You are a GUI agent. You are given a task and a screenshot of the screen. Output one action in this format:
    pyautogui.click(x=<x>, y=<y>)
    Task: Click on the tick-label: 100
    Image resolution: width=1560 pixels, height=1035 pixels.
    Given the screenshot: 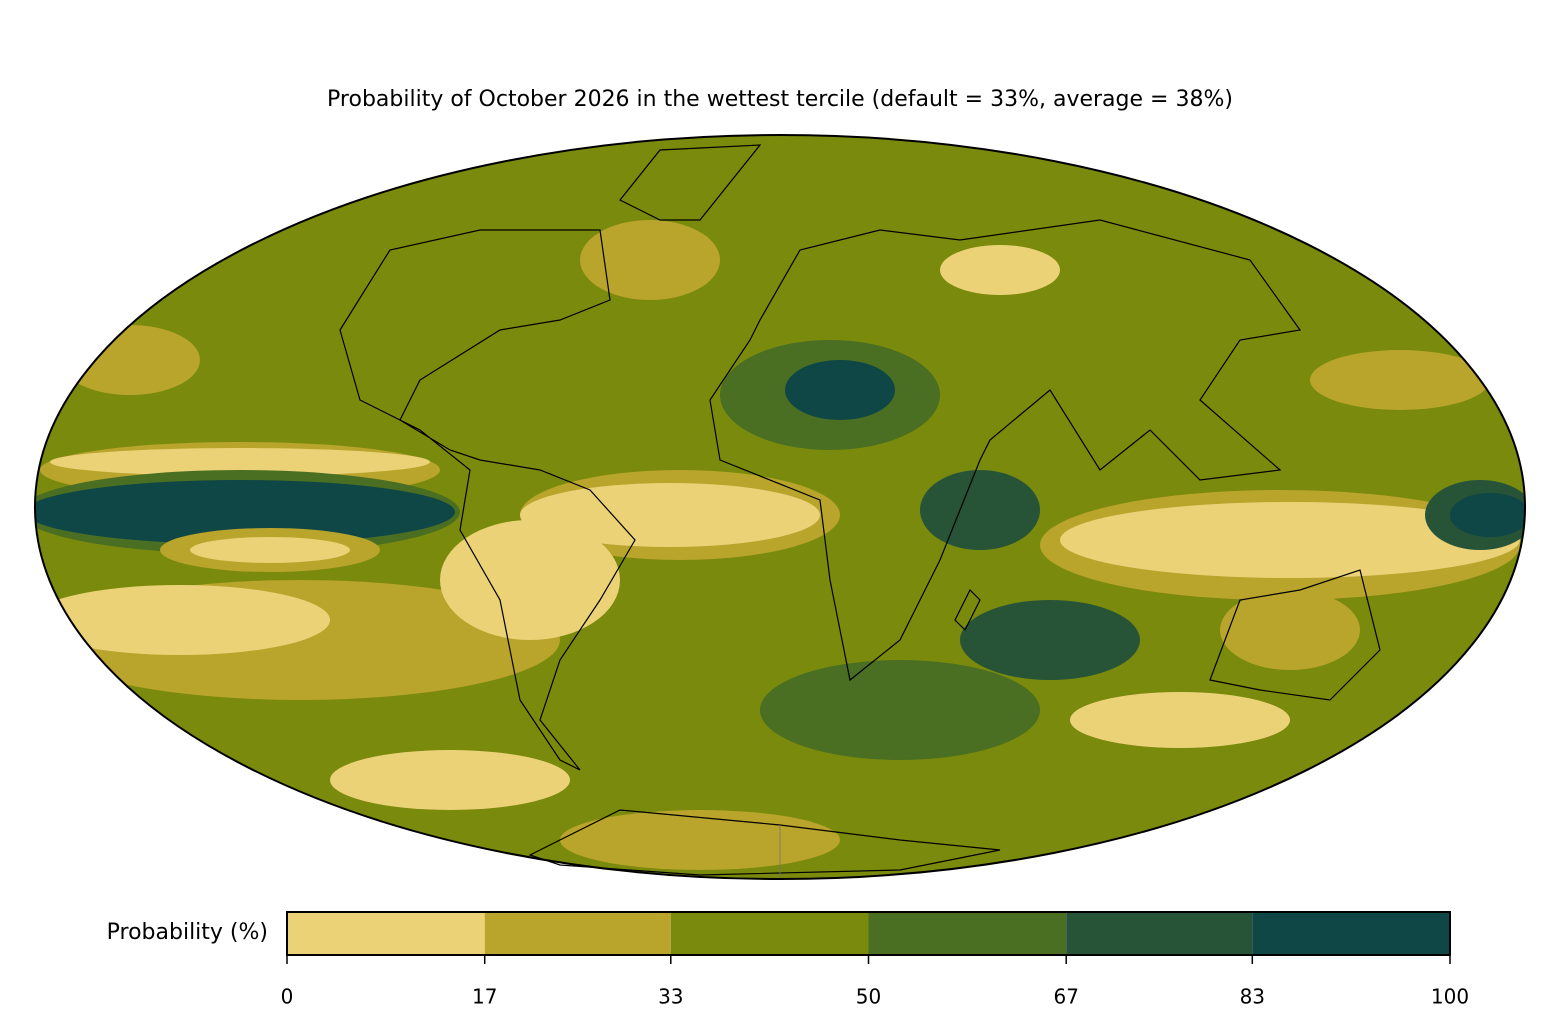 What is the action you would take?
    pyautogui.click(x=1450, y=997)
    